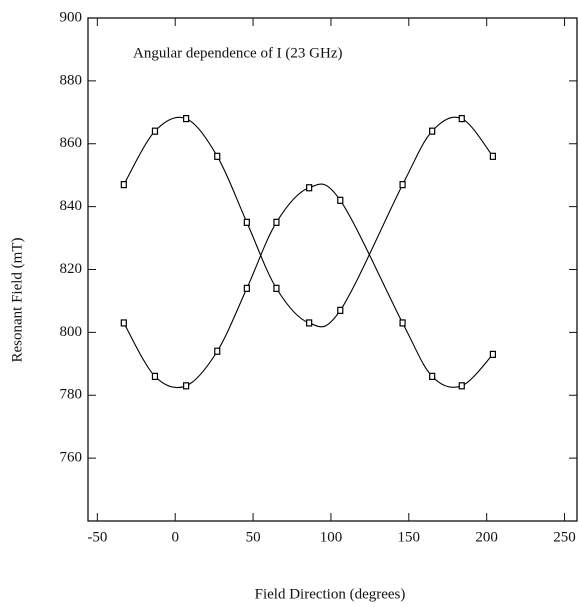 The height and width of the screenshot is (607, 579). Describe the element at coordinates (97, 537) in the screenshot. I see `x-tick-label: -50` at that location.